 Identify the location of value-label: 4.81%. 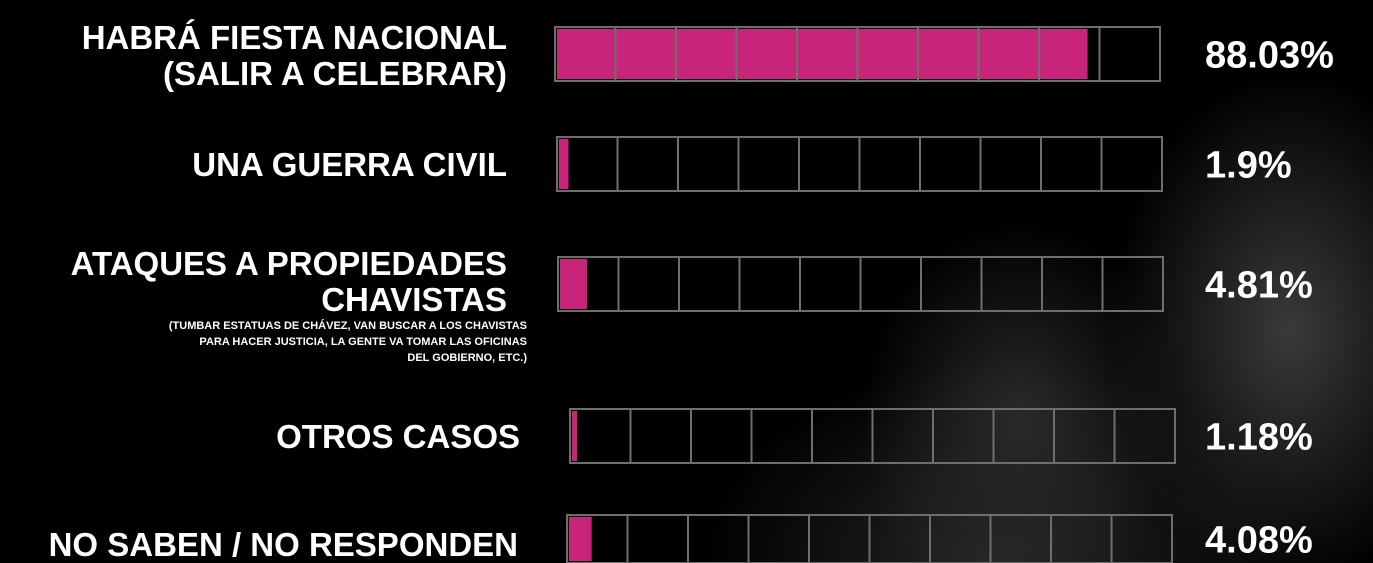
(1259, 285).